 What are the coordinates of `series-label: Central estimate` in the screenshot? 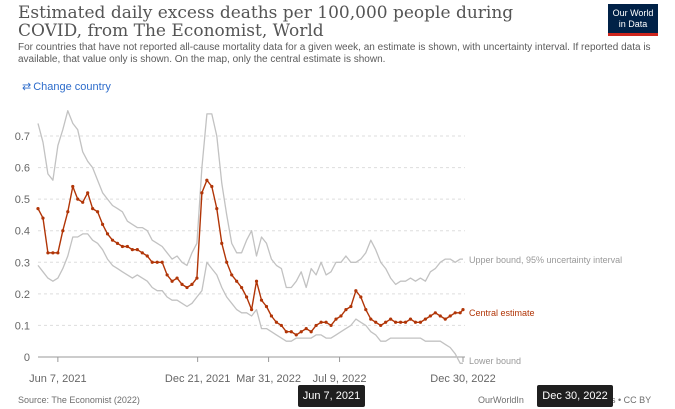 It's located at (502, 313).